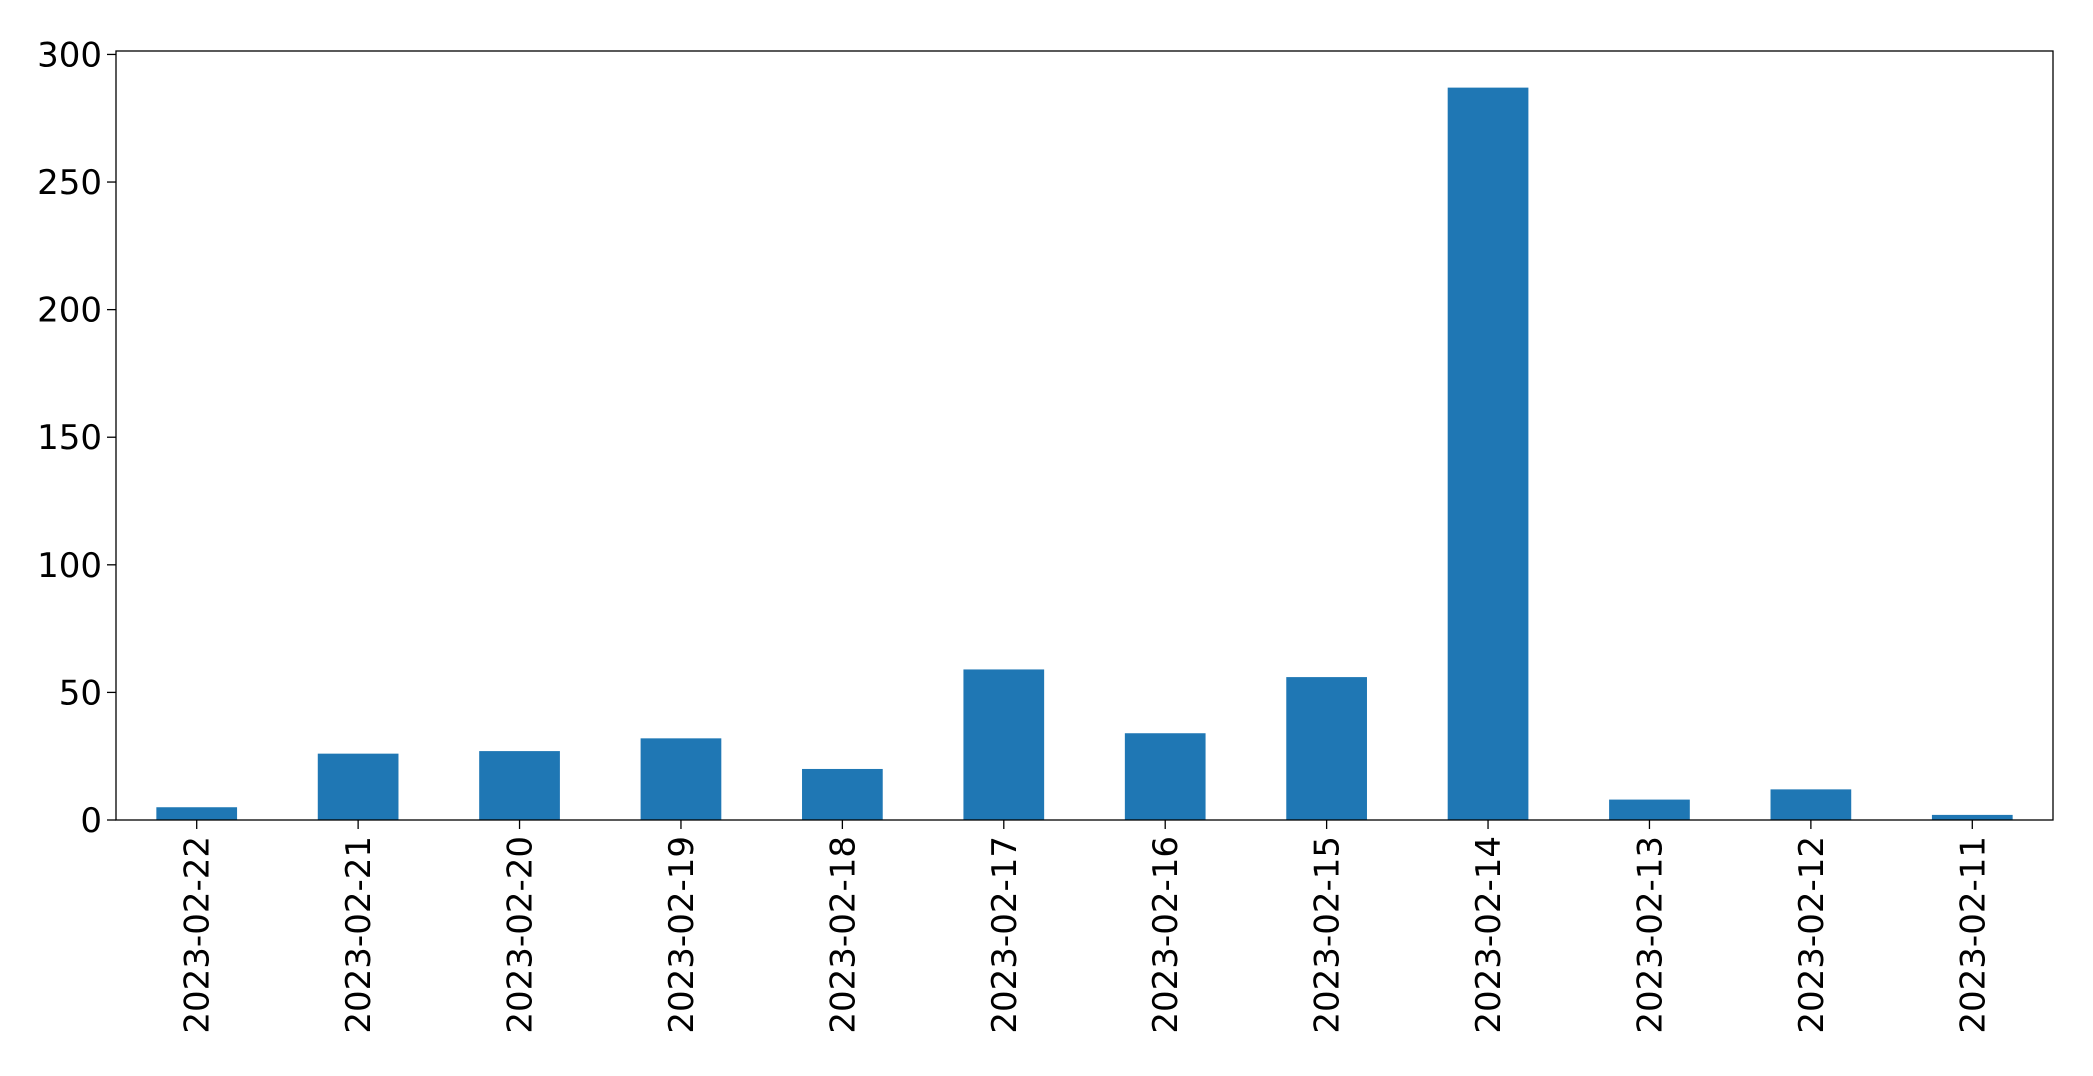 Image resolution: width=2093 pixels, height=1076 pixels. Describe the element at coordinates (843, 935) in the screenshot. I see `x-tick-label: 2023-02-18` at that location.